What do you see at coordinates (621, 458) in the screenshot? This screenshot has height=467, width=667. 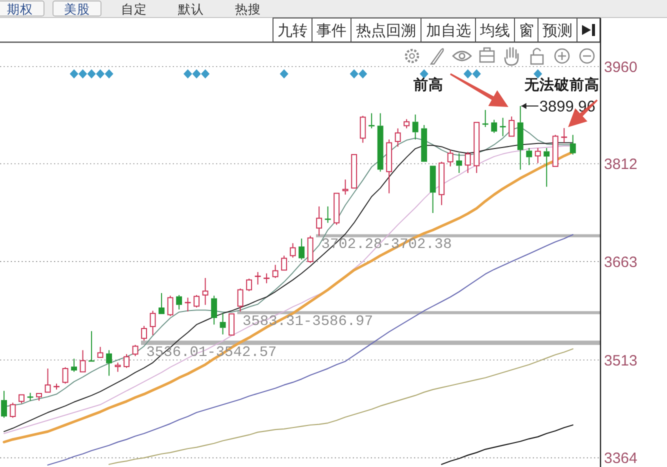 I see `y-tick-label: 3364` at bounding box center [621, 458].